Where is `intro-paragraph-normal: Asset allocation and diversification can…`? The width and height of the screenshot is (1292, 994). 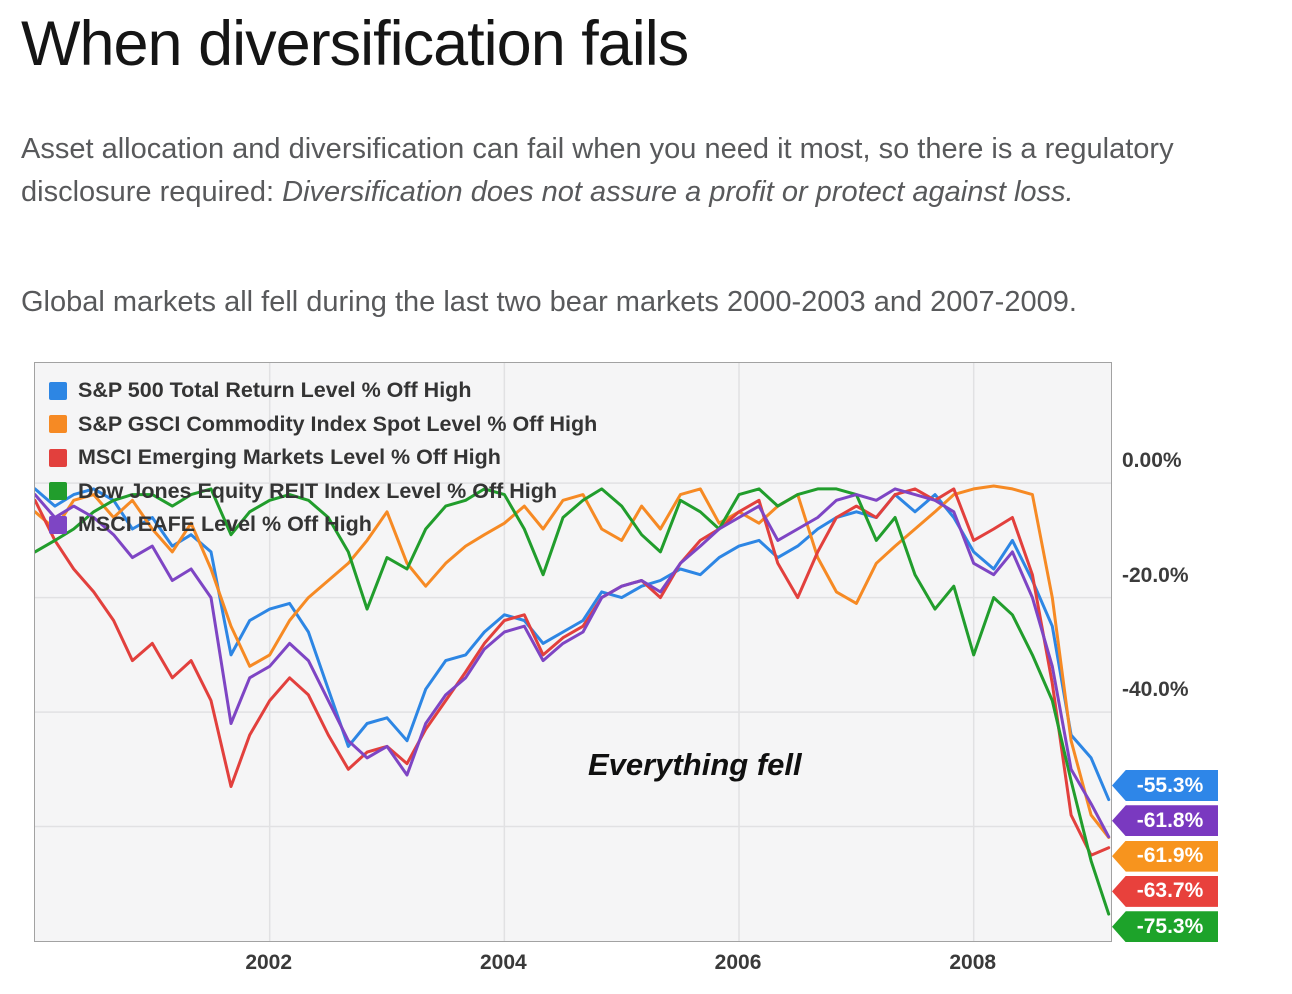
intro-paragraph-normal: Asset allocation and diversification can… is located at coordinates (597, 170).